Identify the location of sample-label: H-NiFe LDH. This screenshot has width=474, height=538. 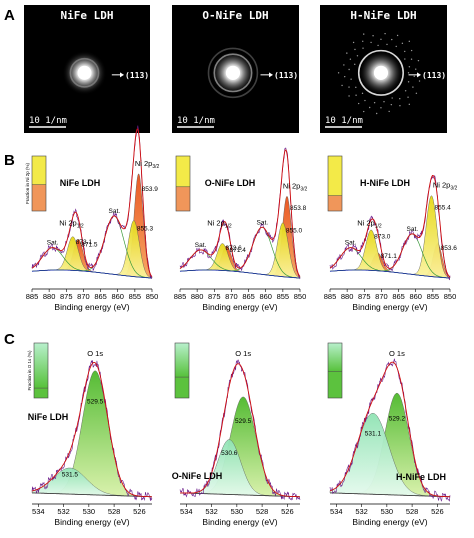
(385, 183).